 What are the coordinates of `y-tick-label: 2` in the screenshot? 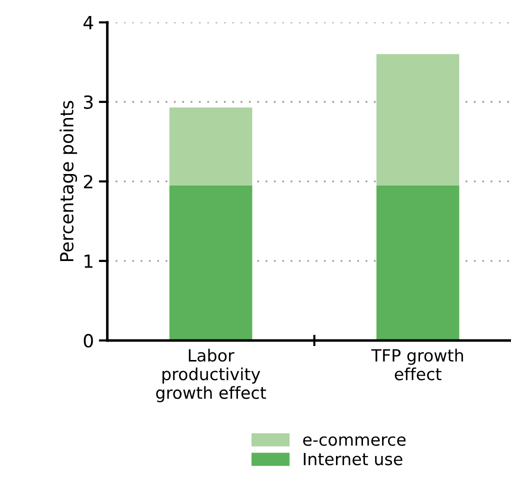 It's located at (88, 181).